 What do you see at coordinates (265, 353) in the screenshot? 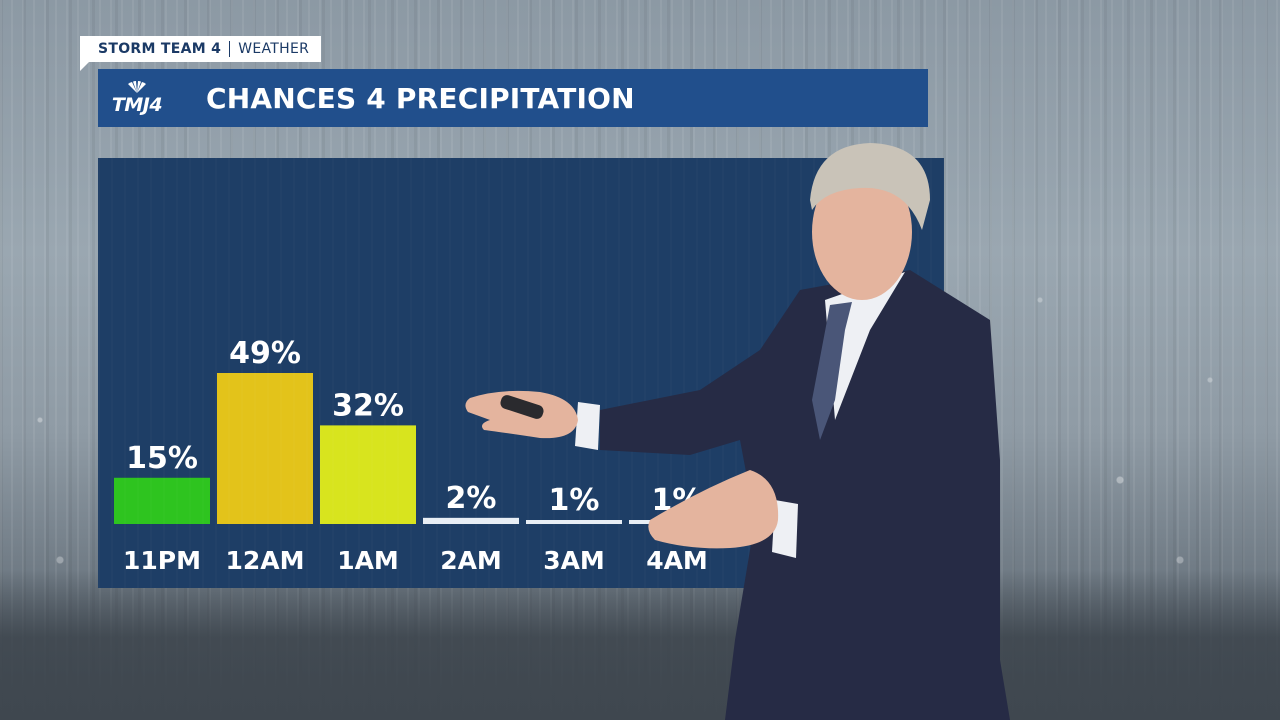
I see `value-label: 49%` at bounding box center [265, 353].